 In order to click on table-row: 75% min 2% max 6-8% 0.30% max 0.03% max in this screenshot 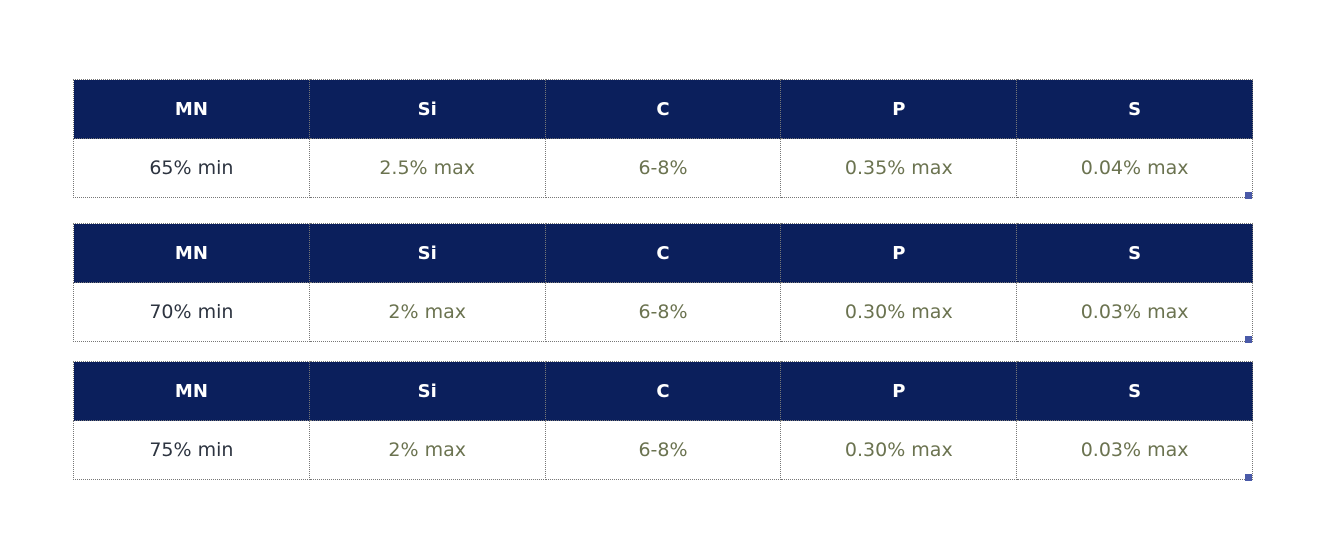, I will do `click(663, 450)`.